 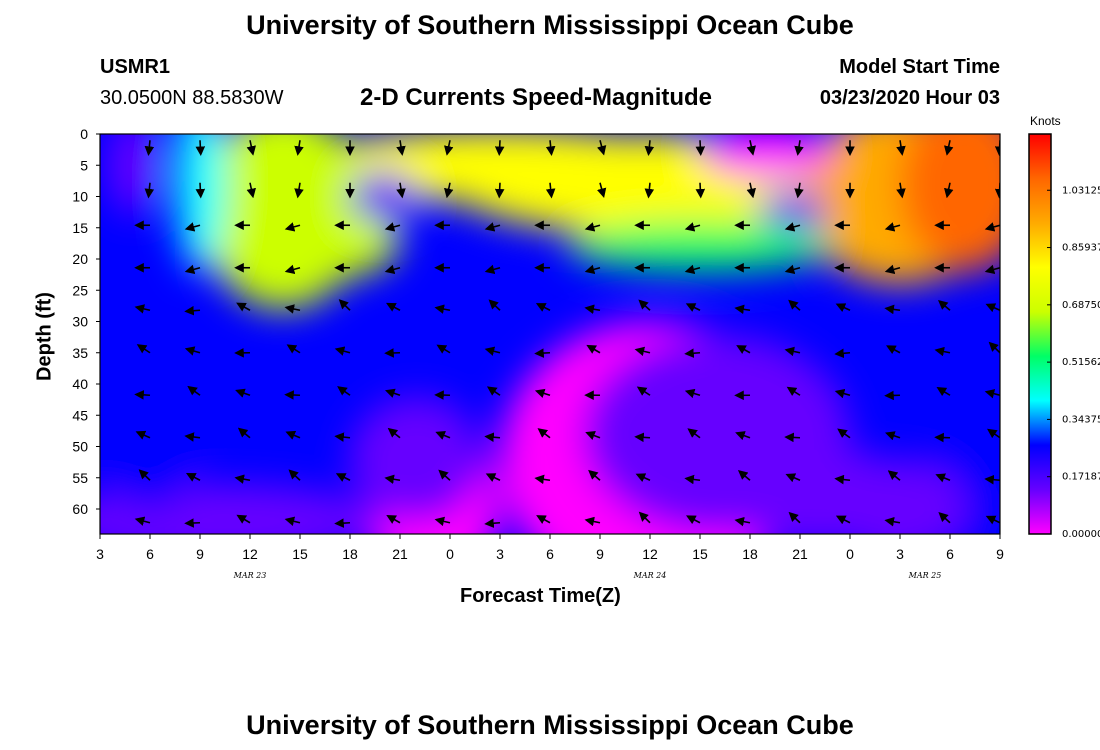 What do you see at coordinates (80, 478) in the screenshot?
I see `y-tick-label: 55` at bounding box center [80, 478].